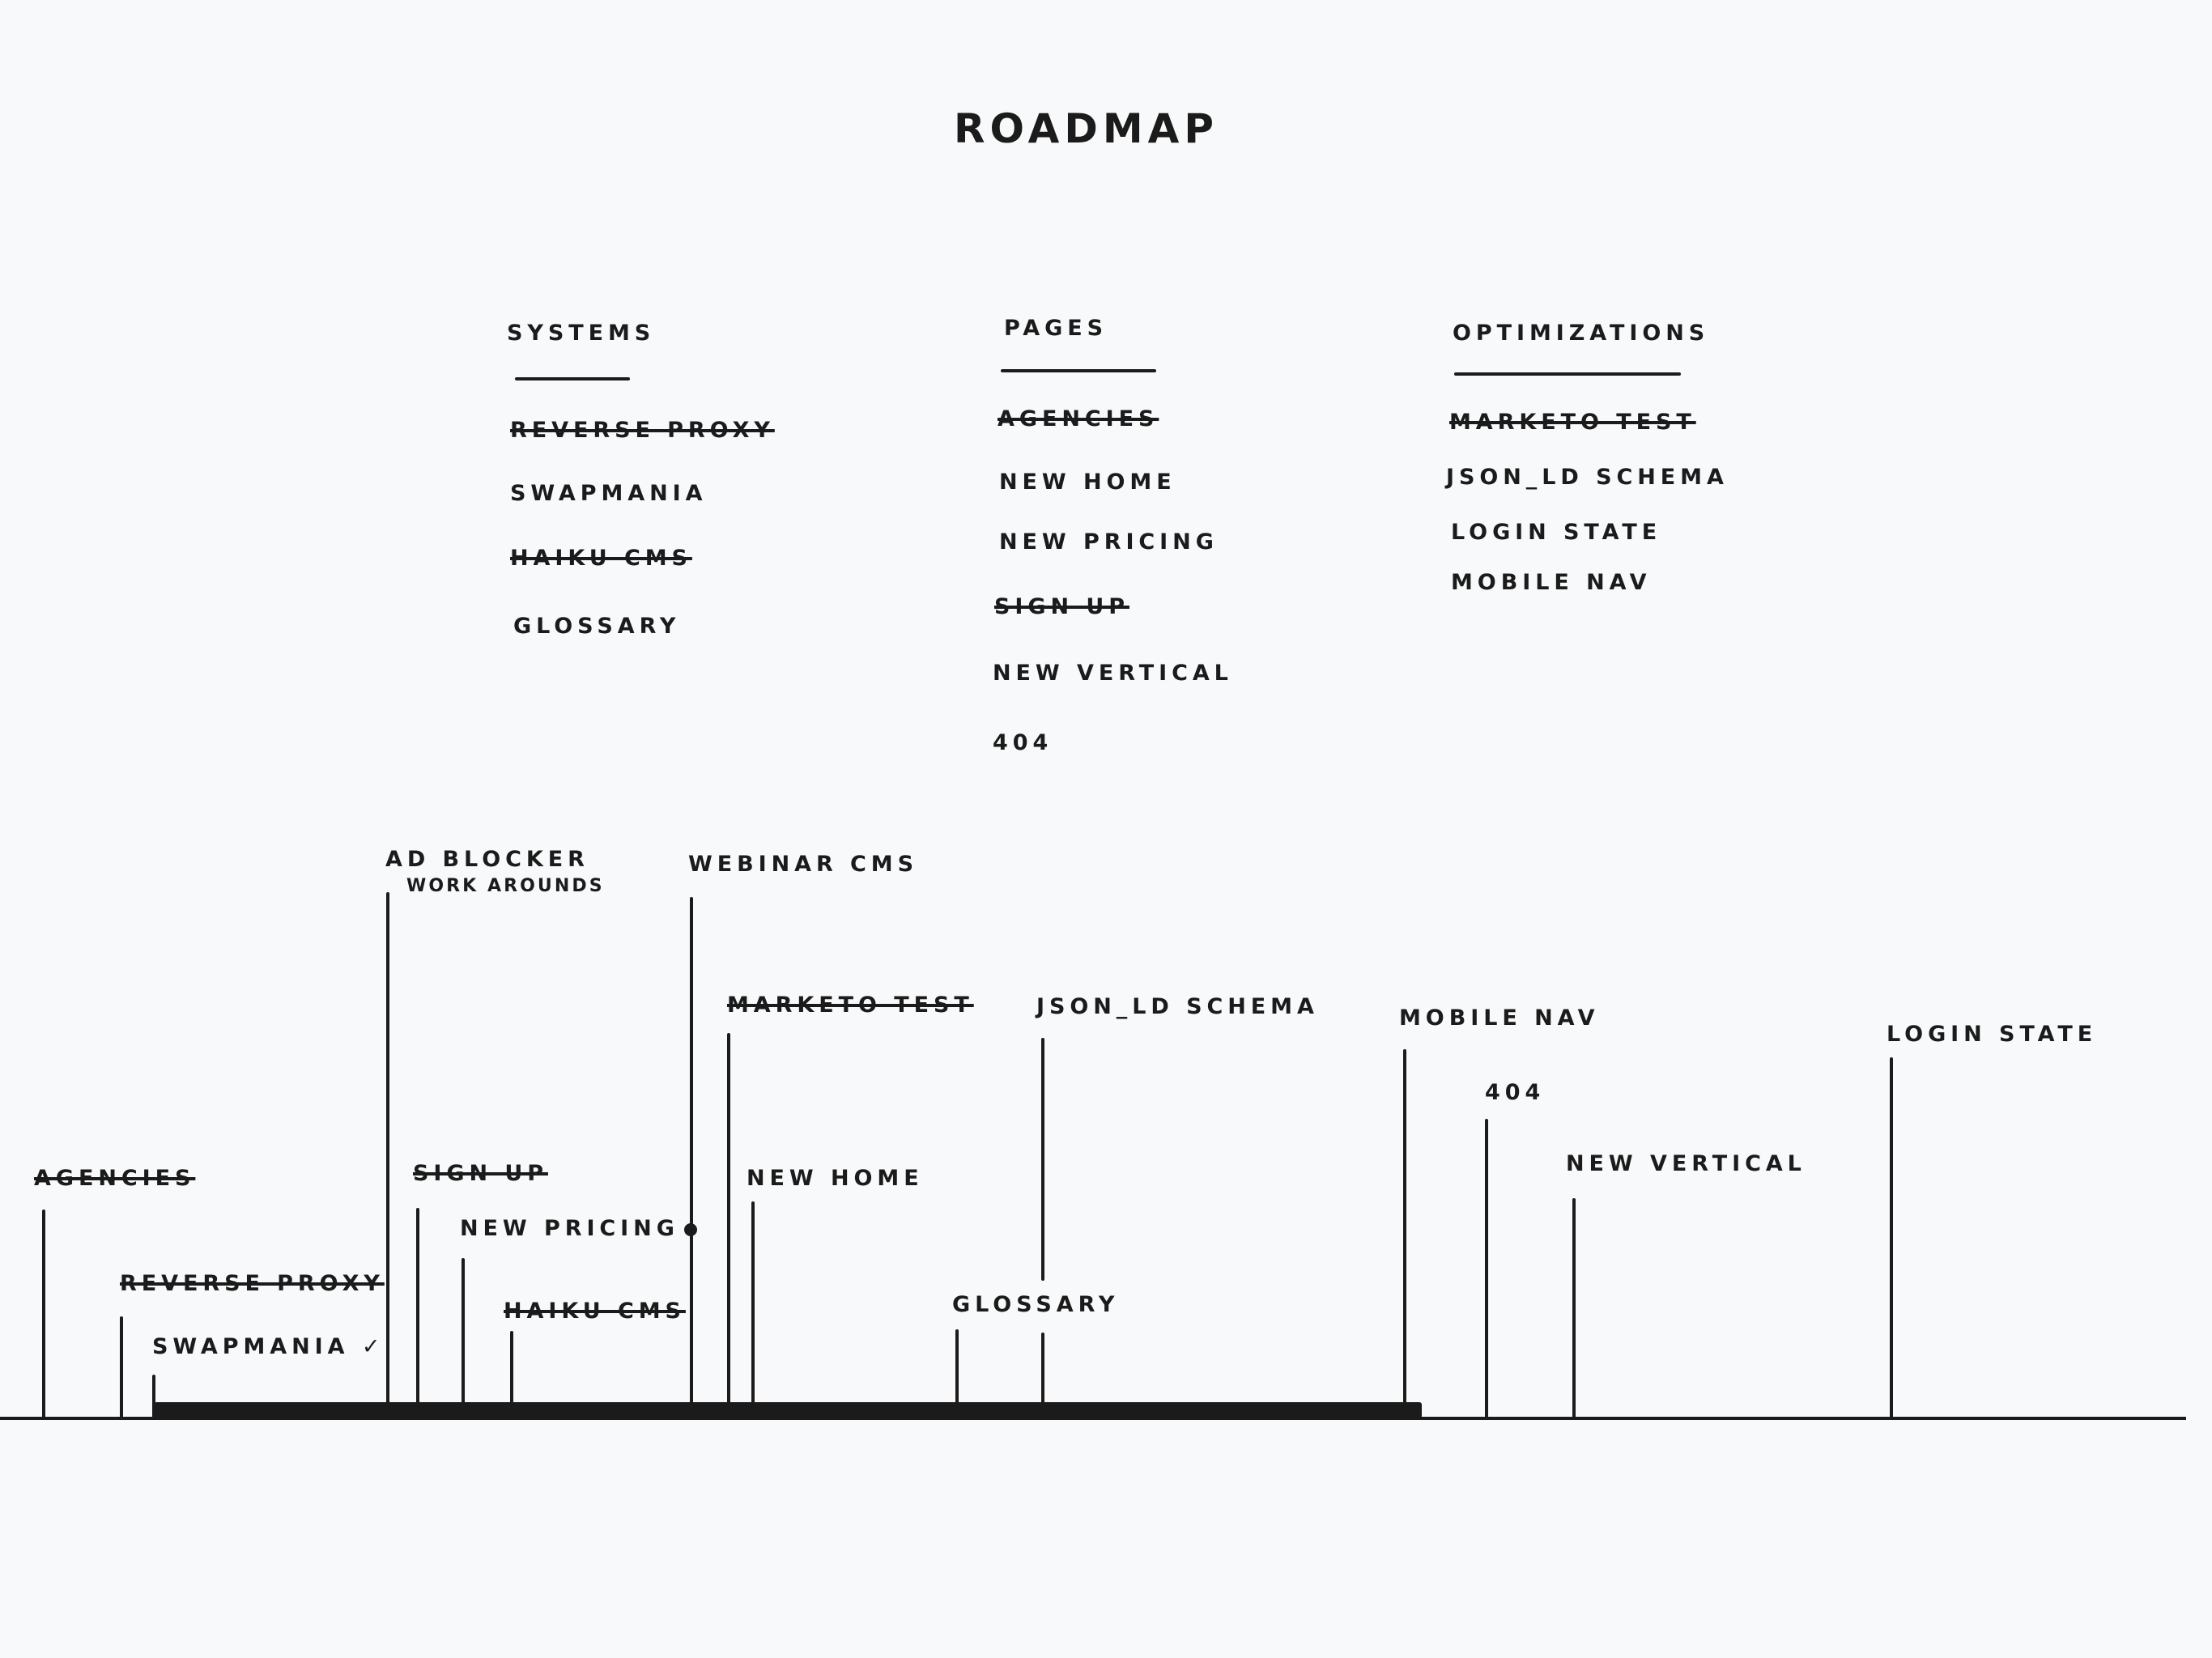 This screenshot has width=2212, height=1658. What do you see at coordinates (1557, 532) in the screenshot?
I see `optimizations-item-login-state: LOGIN STATE` at bounding box center [1557, 532].